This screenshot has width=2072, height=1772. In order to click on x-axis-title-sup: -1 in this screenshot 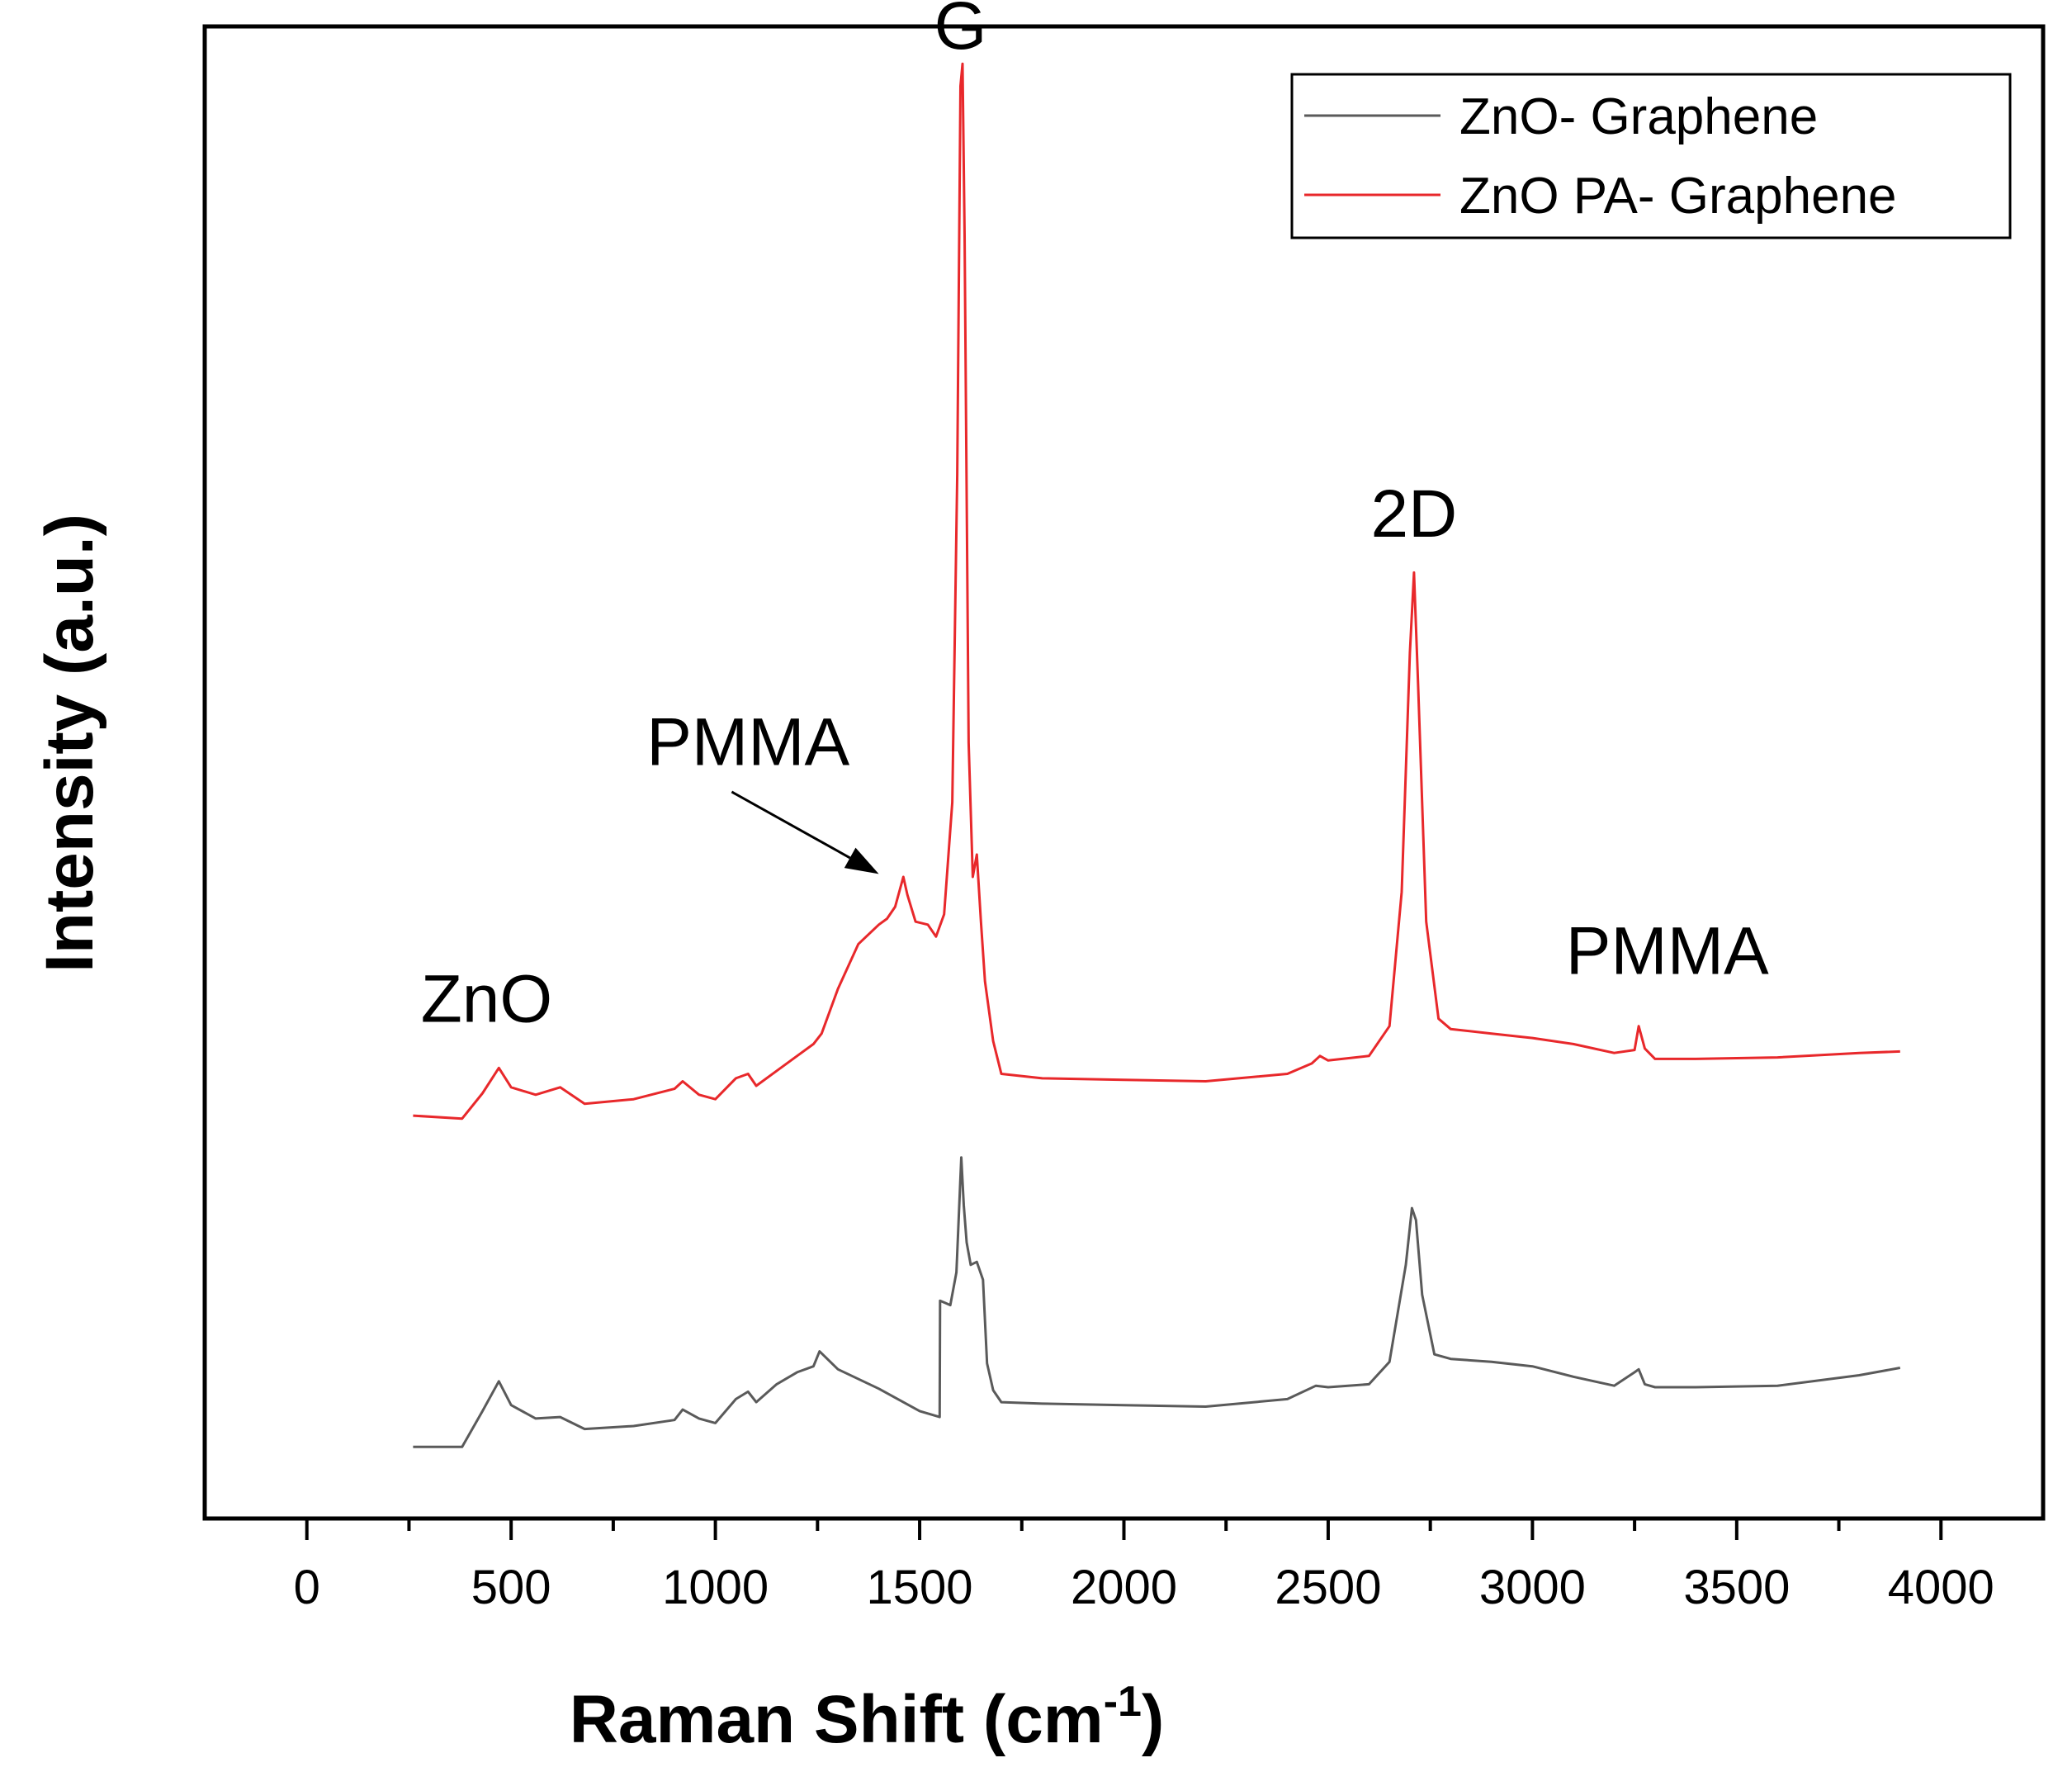, I will do `click(1123, 1702)`.